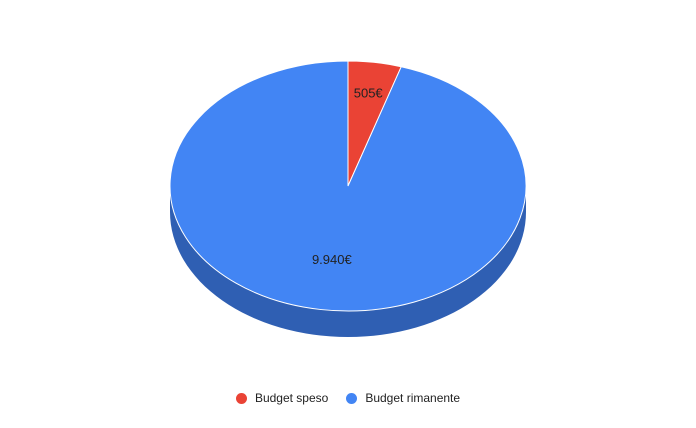  I want to click on legend-swatch-budget-speso, so click(241, 398).